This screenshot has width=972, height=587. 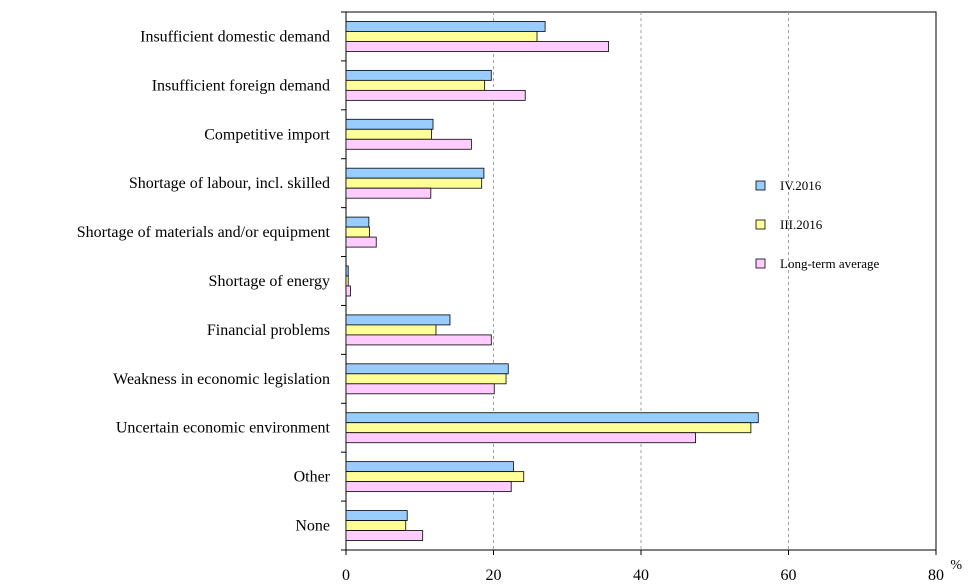 What do you see at coordinates (346, 575) in the screenshot?
I see `x-tick-label: 0` at bounding box center [346, 575].